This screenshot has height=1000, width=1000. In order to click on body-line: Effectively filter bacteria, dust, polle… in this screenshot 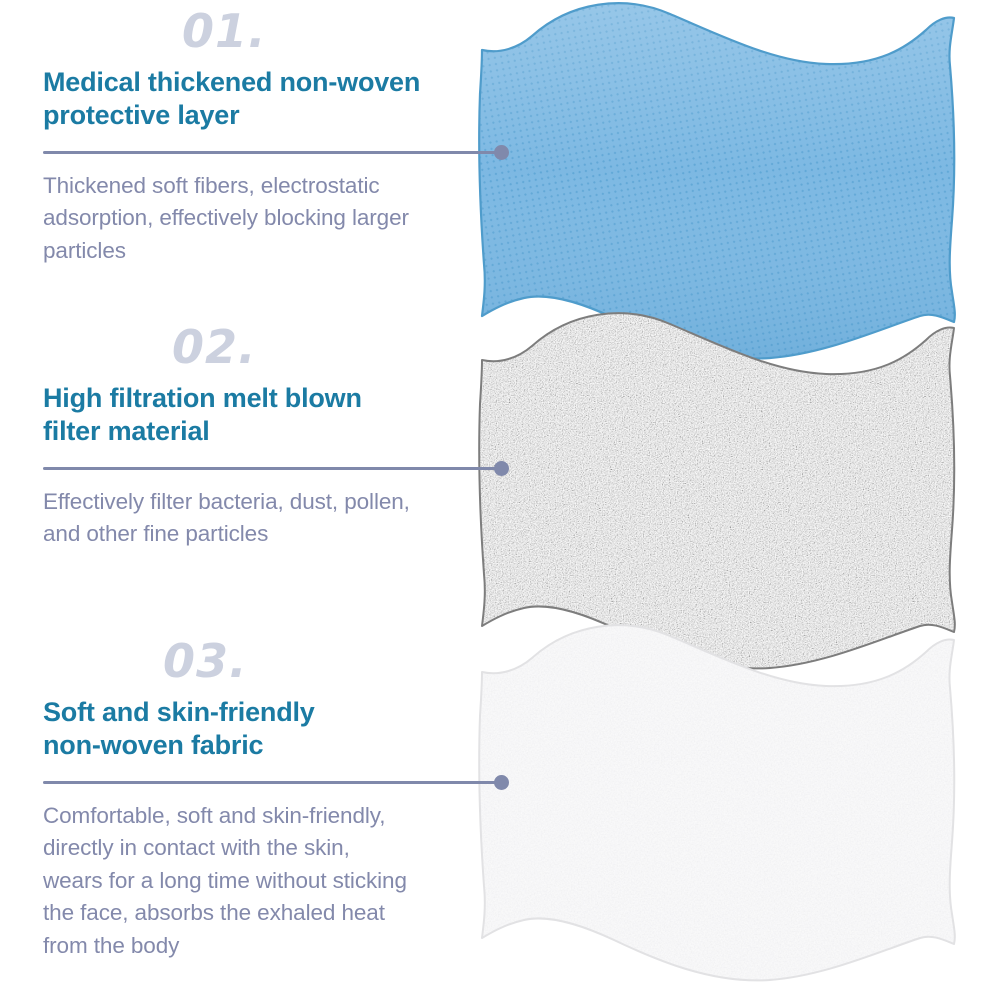, I will do `click(226, 501)`.